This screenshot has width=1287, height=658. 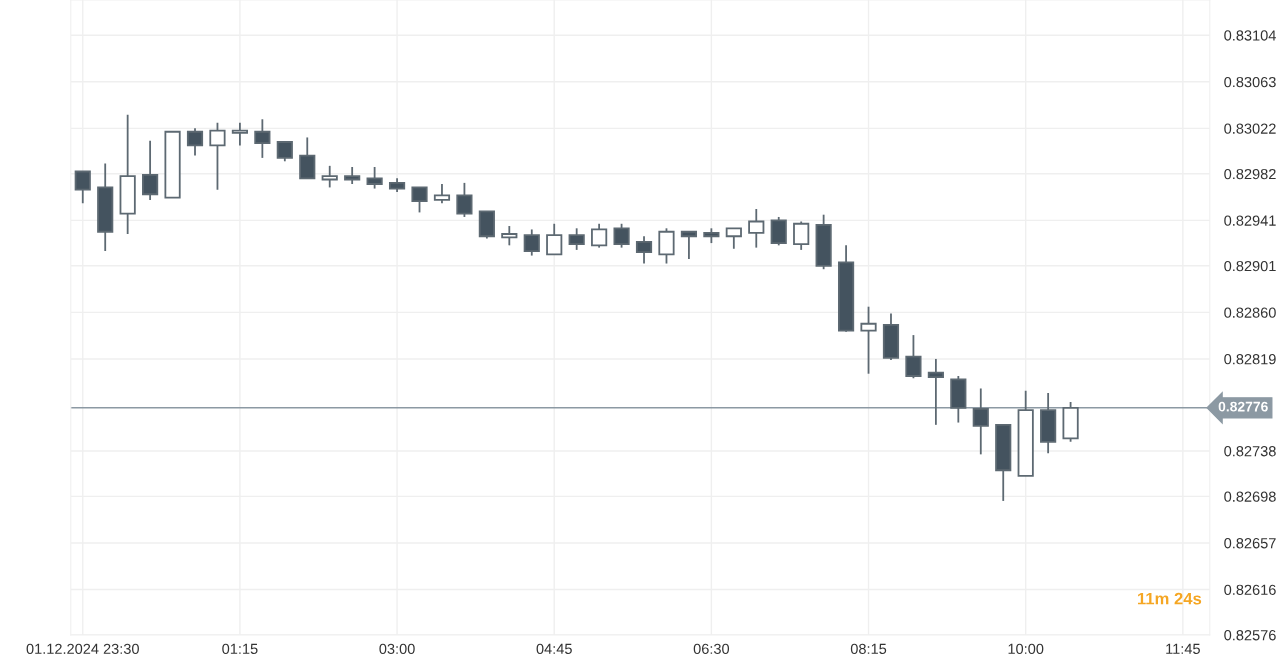 What do you see at coordinates (554, 649) in the screenshot?
I see `x-tick-label: 04:45` at bounding box center [554, 649].